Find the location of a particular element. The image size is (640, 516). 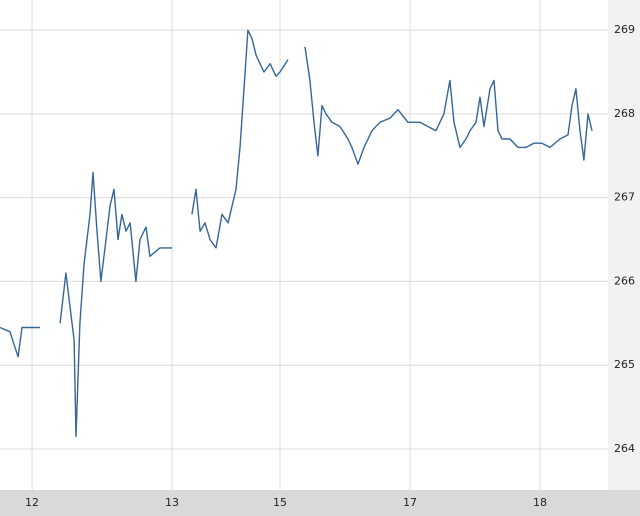

x-tick-label: 12 is located at coordinates (32, 502).